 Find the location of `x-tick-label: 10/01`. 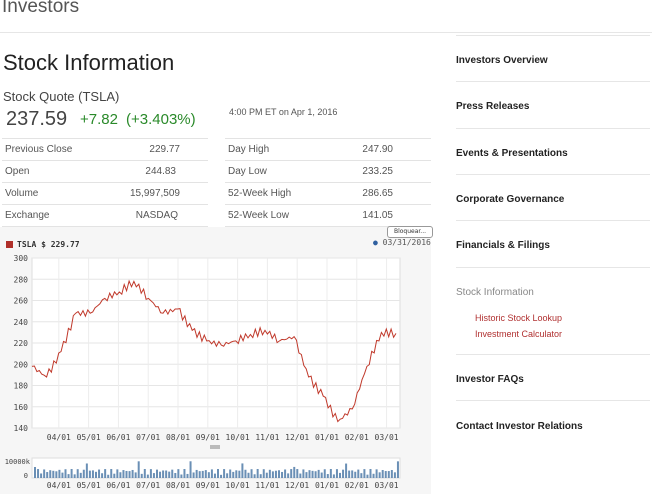

x-tick-label: 10/01 is located at coordinates (238, 437).